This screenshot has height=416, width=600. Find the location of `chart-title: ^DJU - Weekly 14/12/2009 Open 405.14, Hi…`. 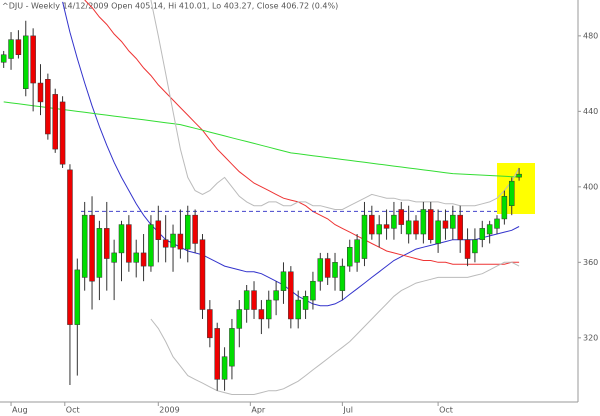

chart-title: ^DJU - Weekly 14/12/2009 Open 405.14, Hi… is located at coordinates (170, 6).